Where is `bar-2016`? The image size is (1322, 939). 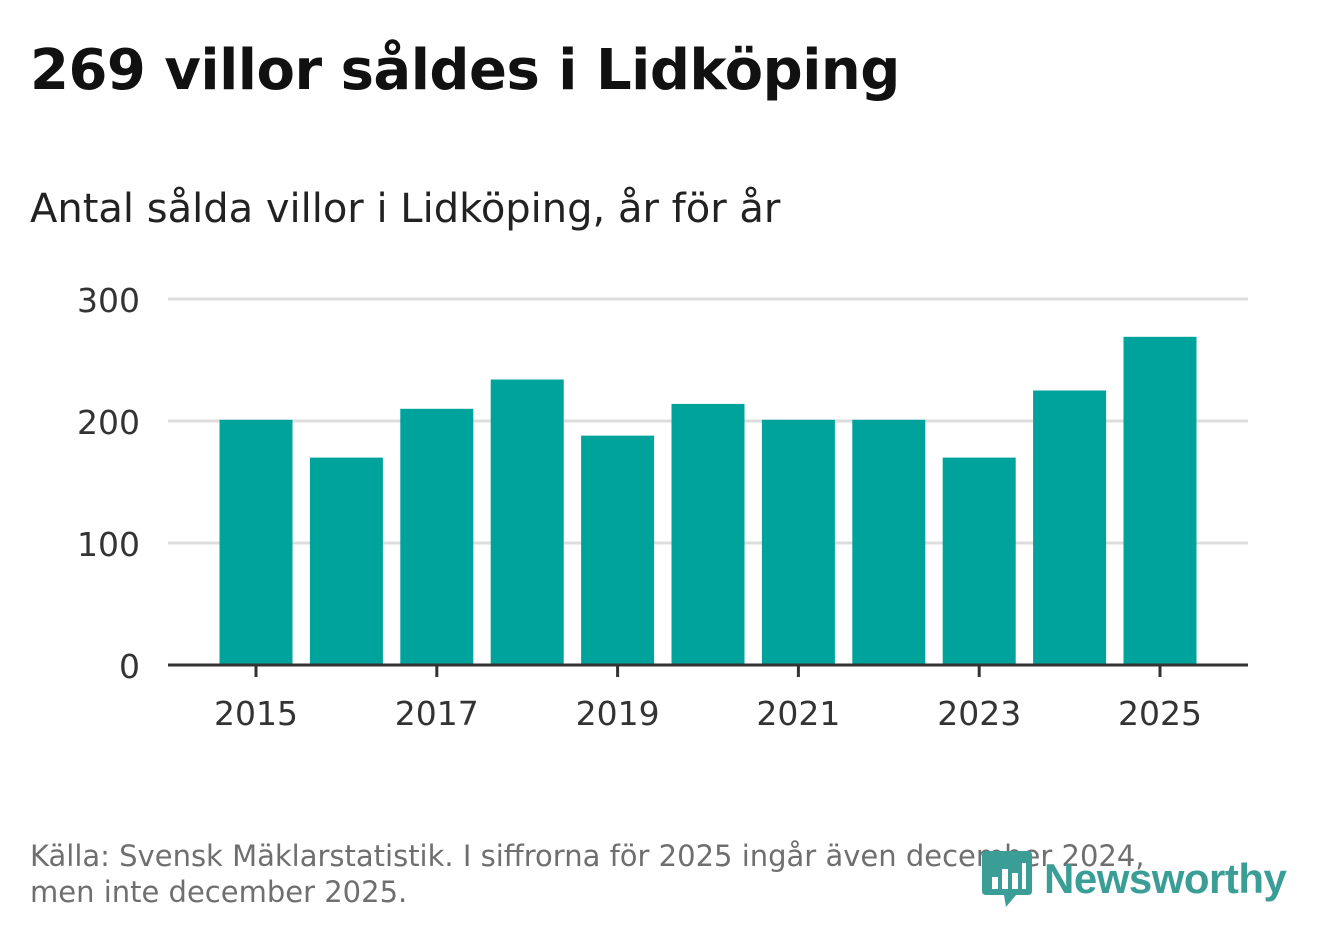
bar-2016 is located at coordinates (346, 561).